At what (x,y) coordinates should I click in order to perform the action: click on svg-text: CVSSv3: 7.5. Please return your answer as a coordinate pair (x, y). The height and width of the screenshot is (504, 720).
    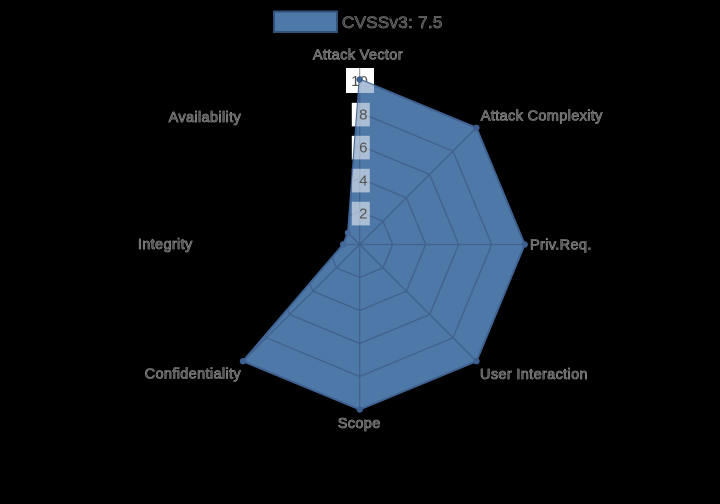
    Looking at the image, I should click on (392, 22).